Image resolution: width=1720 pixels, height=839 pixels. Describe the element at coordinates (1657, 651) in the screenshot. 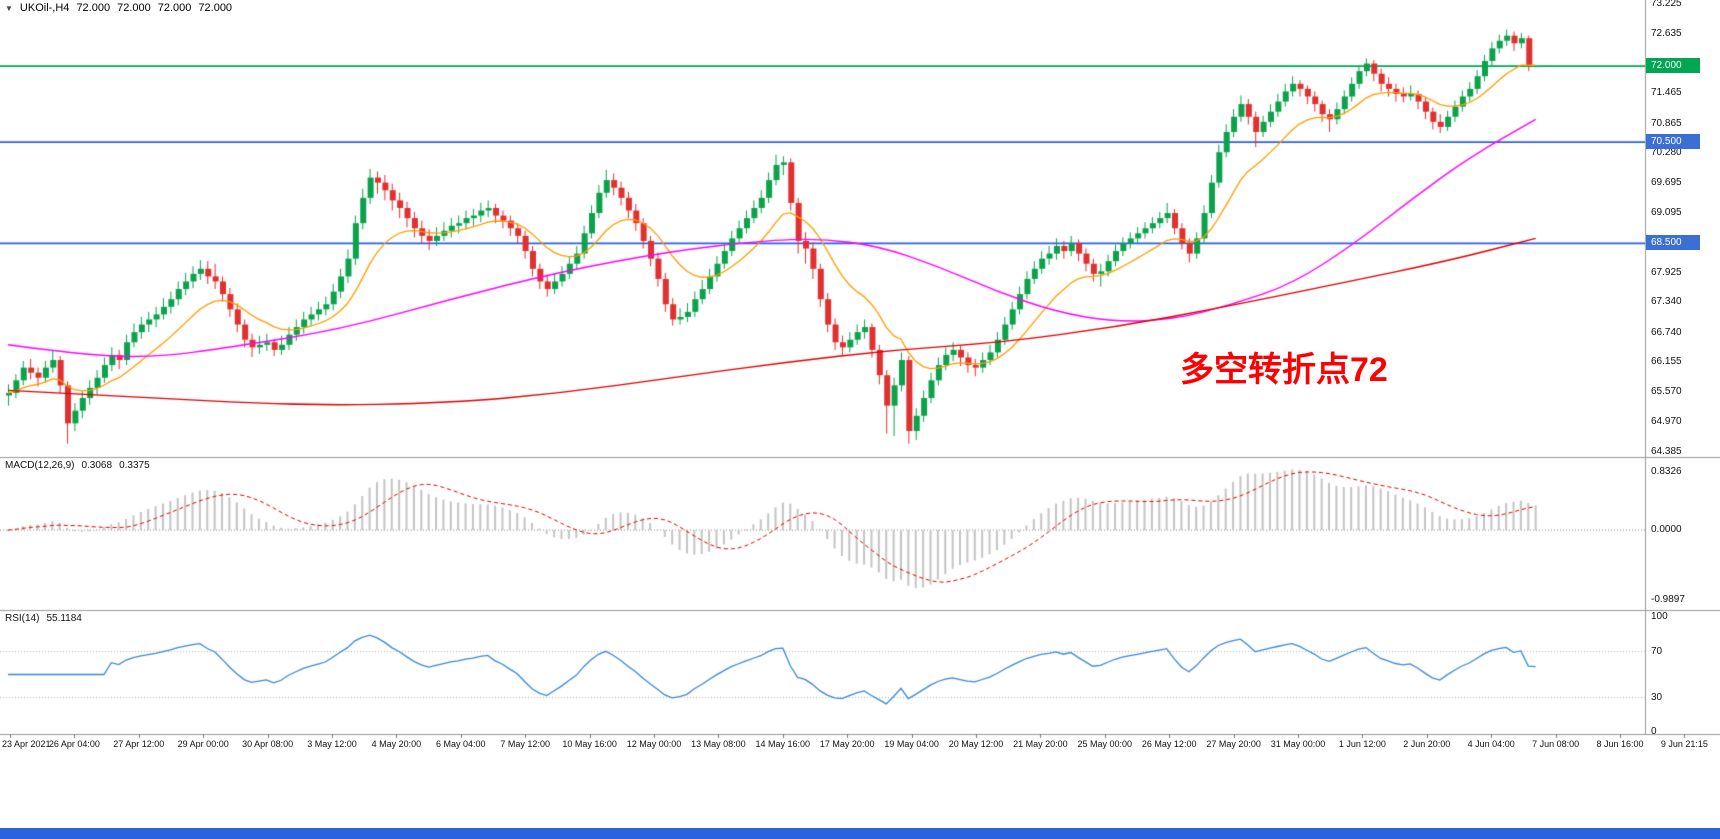

I see `rsi-axis-label: 70` at that location.